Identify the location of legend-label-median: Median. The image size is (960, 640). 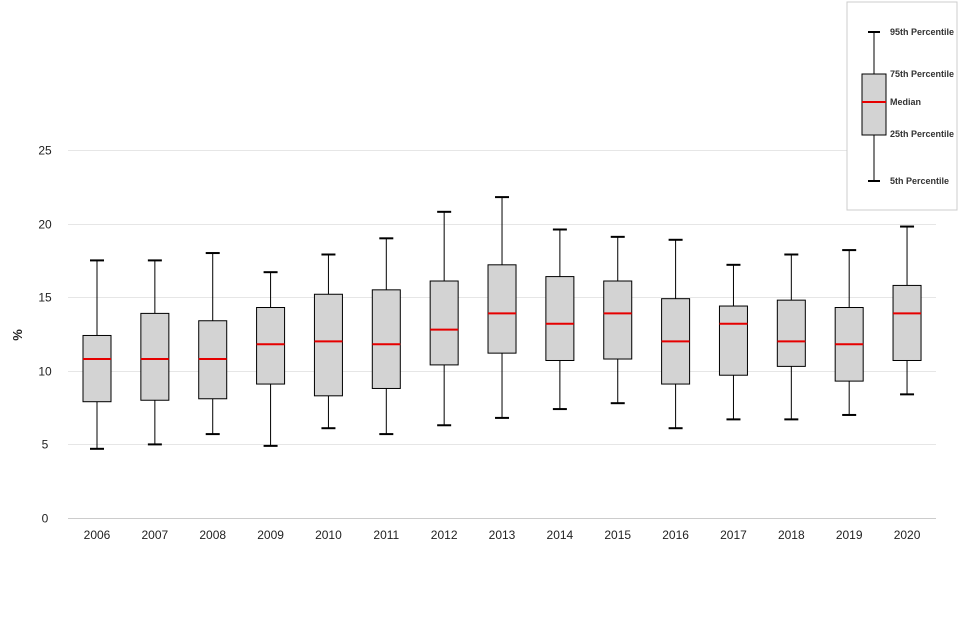
(905, 102).